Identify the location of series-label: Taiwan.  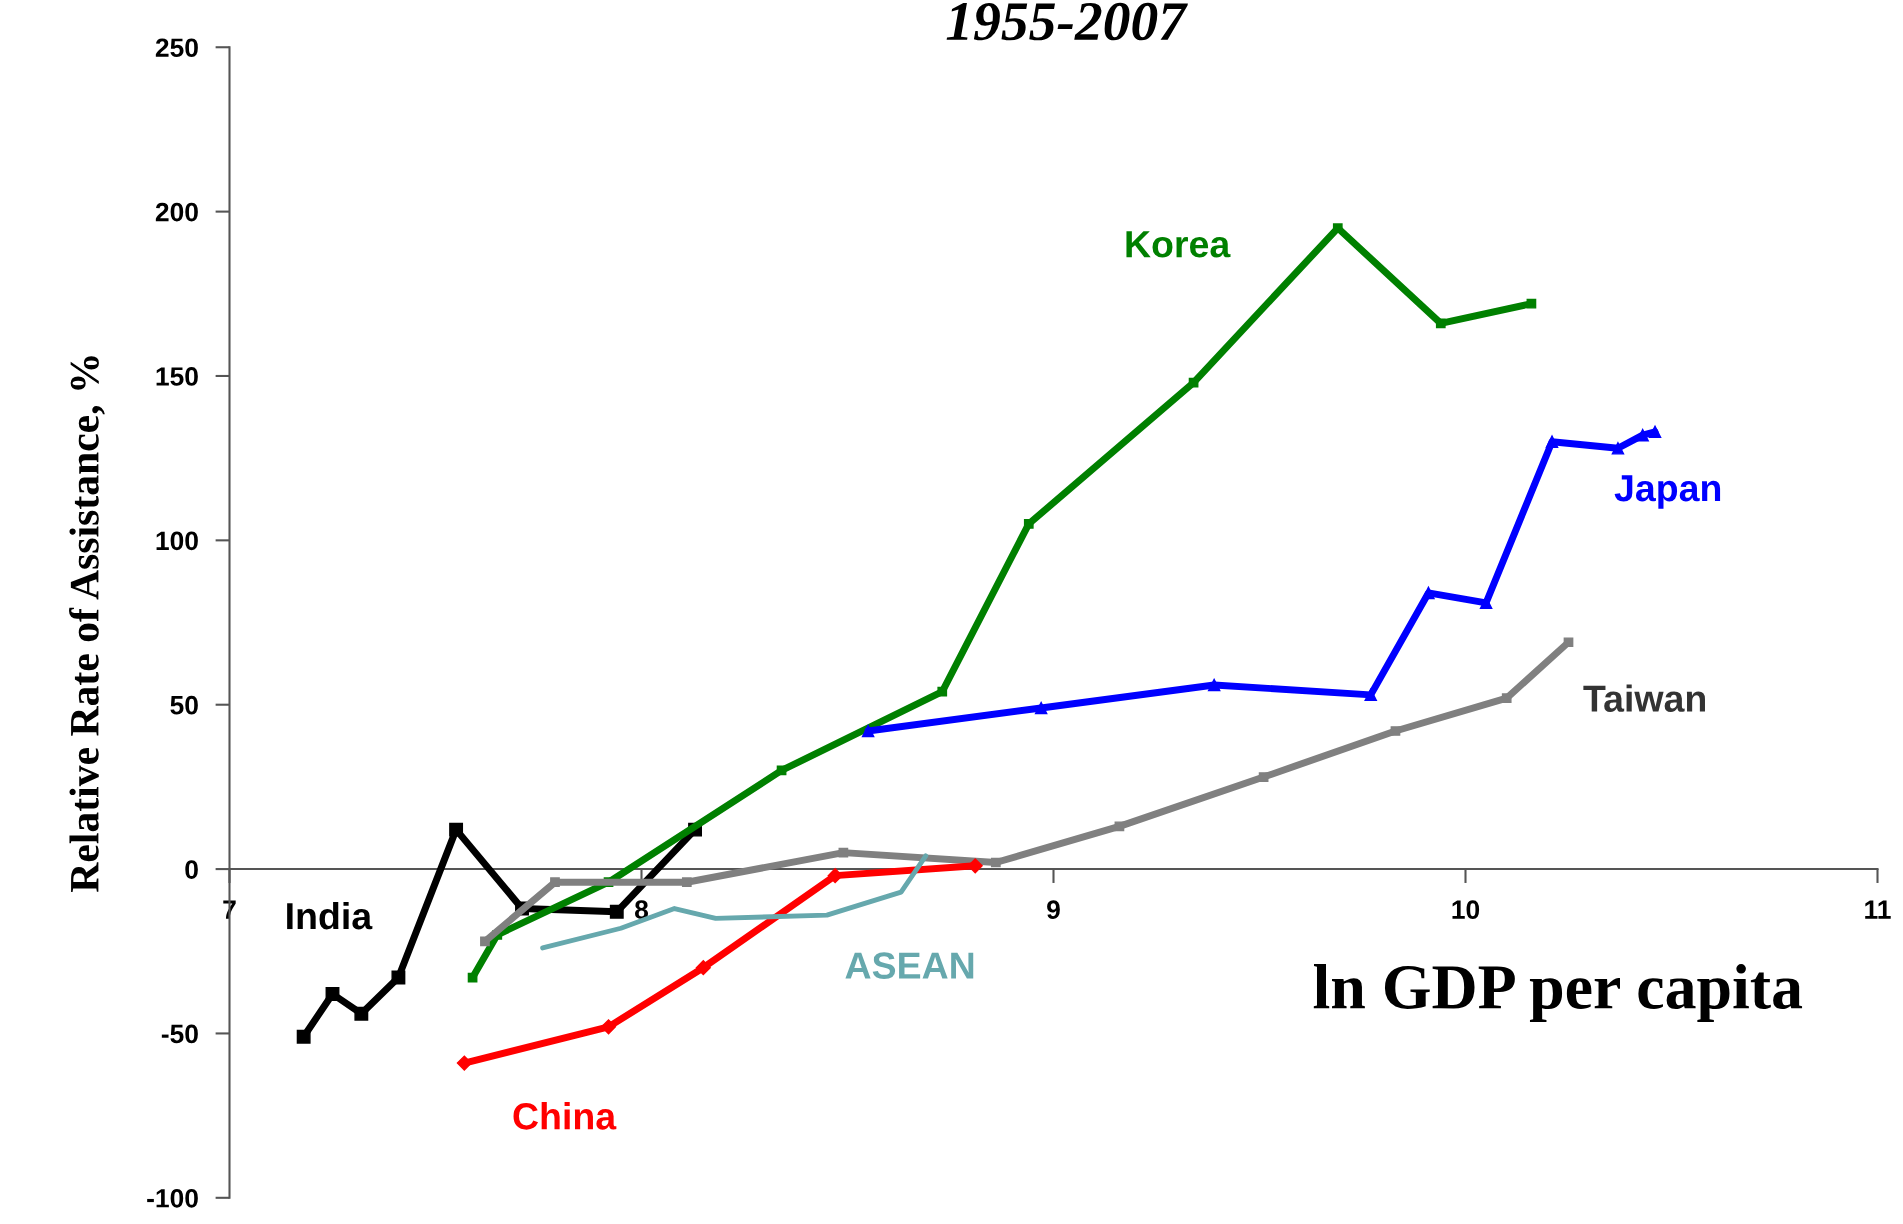
(1644, 698).